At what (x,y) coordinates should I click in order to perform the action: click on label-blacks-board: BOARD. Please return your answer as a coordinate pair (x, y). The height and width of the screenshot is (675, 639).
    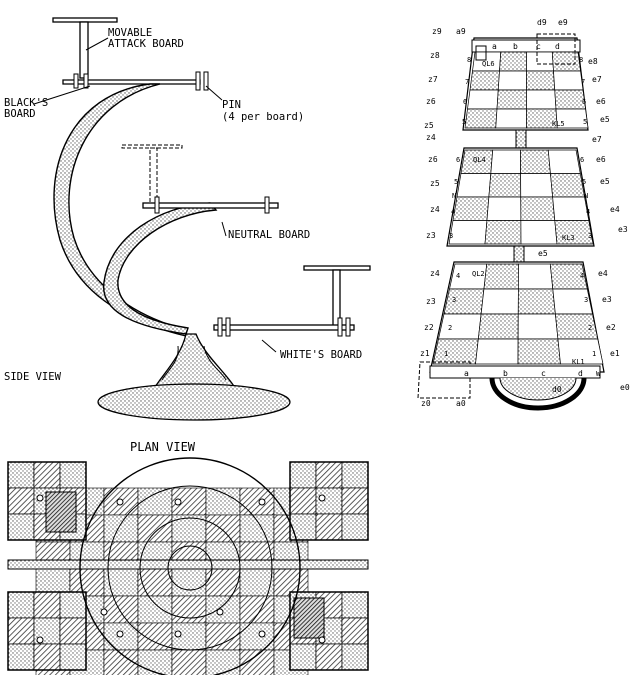
    Looking at the image, I should click on (20, 114).